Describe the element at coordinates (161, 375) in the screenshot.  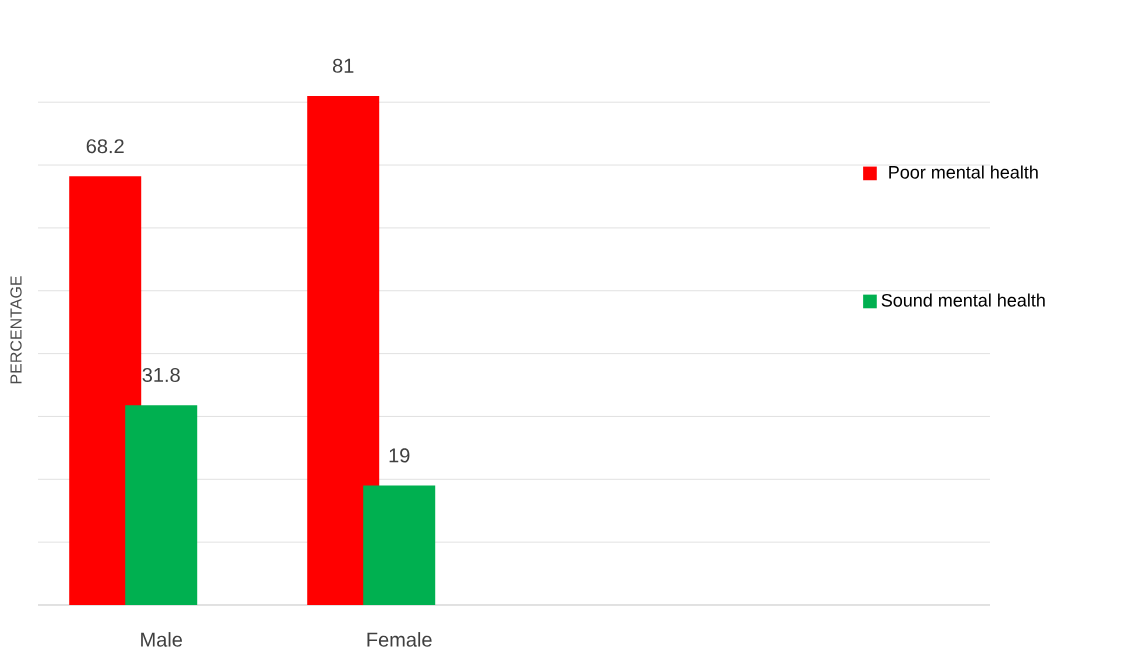
I see `data-label: 31.8` at that location.